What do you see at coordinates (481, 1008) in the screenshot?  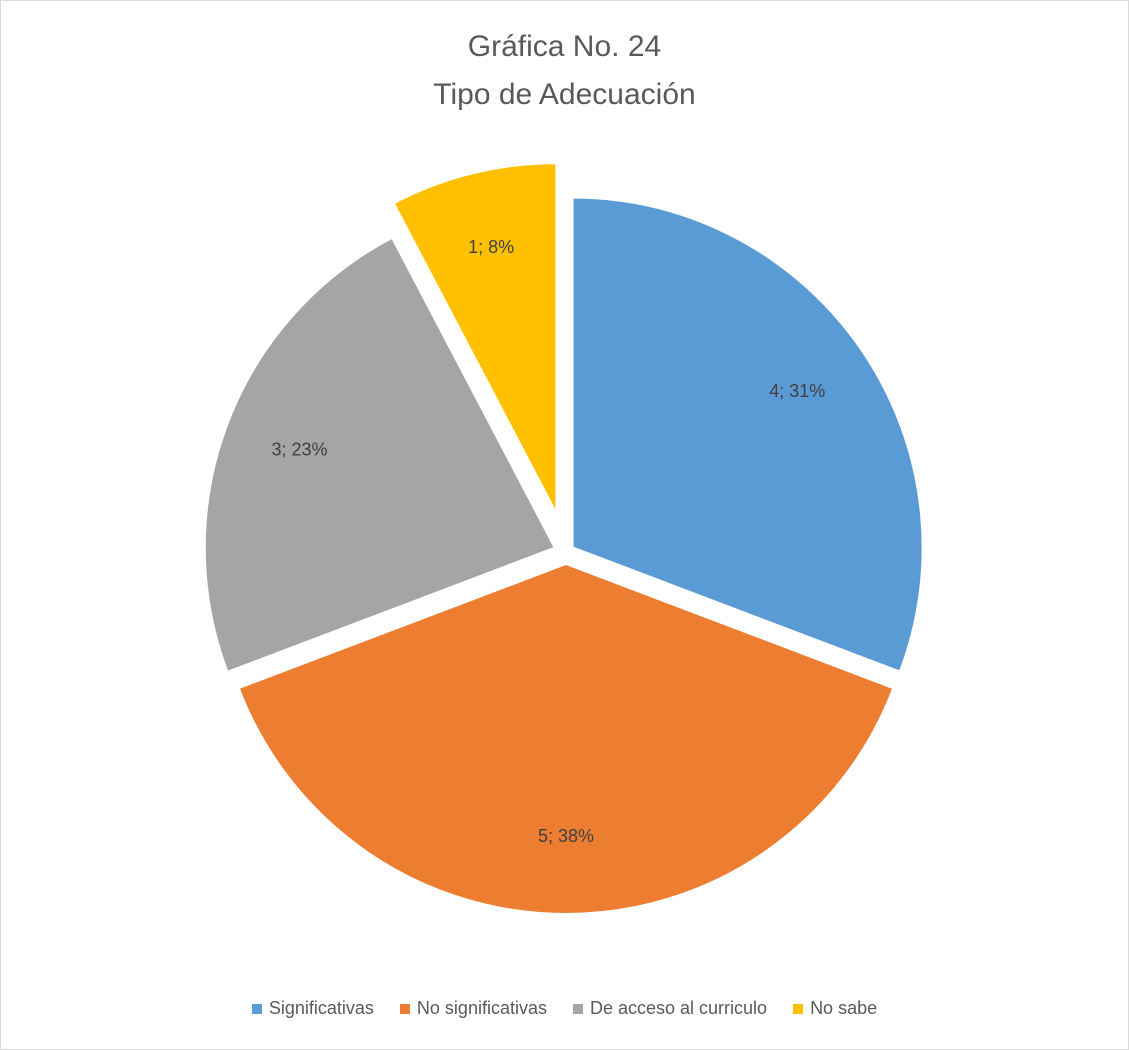 I see `legend-label-no-significativas: No significativas` at bounding box center [481, 1008].